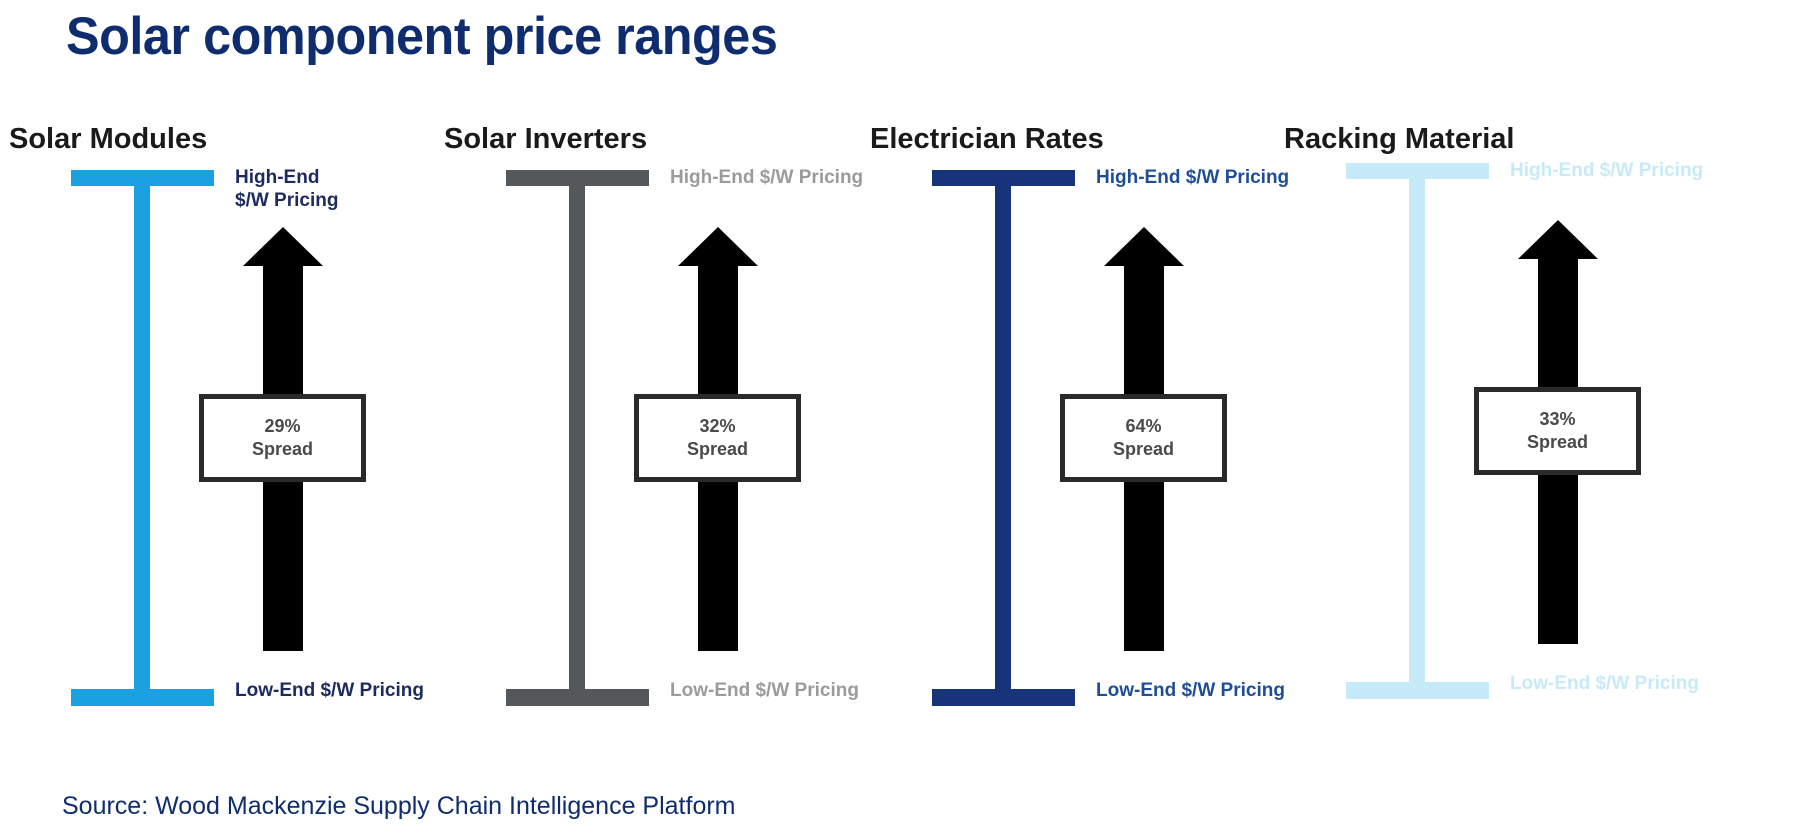  I want to click on spread-value: 29%, so click(282, 426).